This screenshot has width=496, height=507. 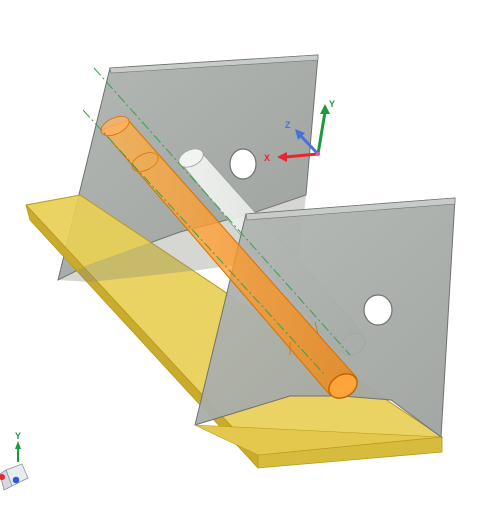 What do you see at coordinates (243, 164) in the screenshot?
I see `hole-back-plate` at bounding box center [243, 164].